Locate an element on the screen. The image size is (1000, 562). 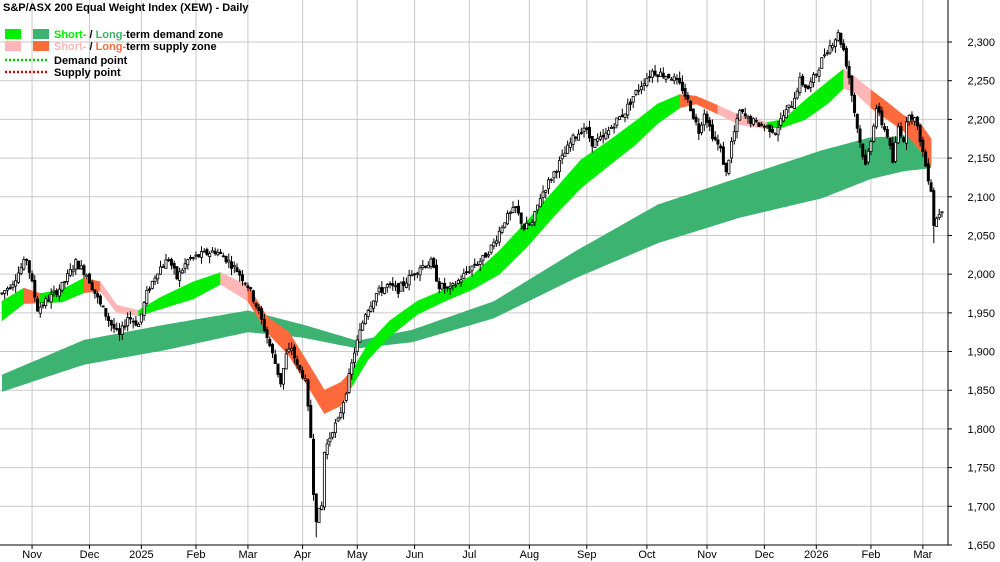
y-tick-label: 2,200 is located at coordinates (981, 120).